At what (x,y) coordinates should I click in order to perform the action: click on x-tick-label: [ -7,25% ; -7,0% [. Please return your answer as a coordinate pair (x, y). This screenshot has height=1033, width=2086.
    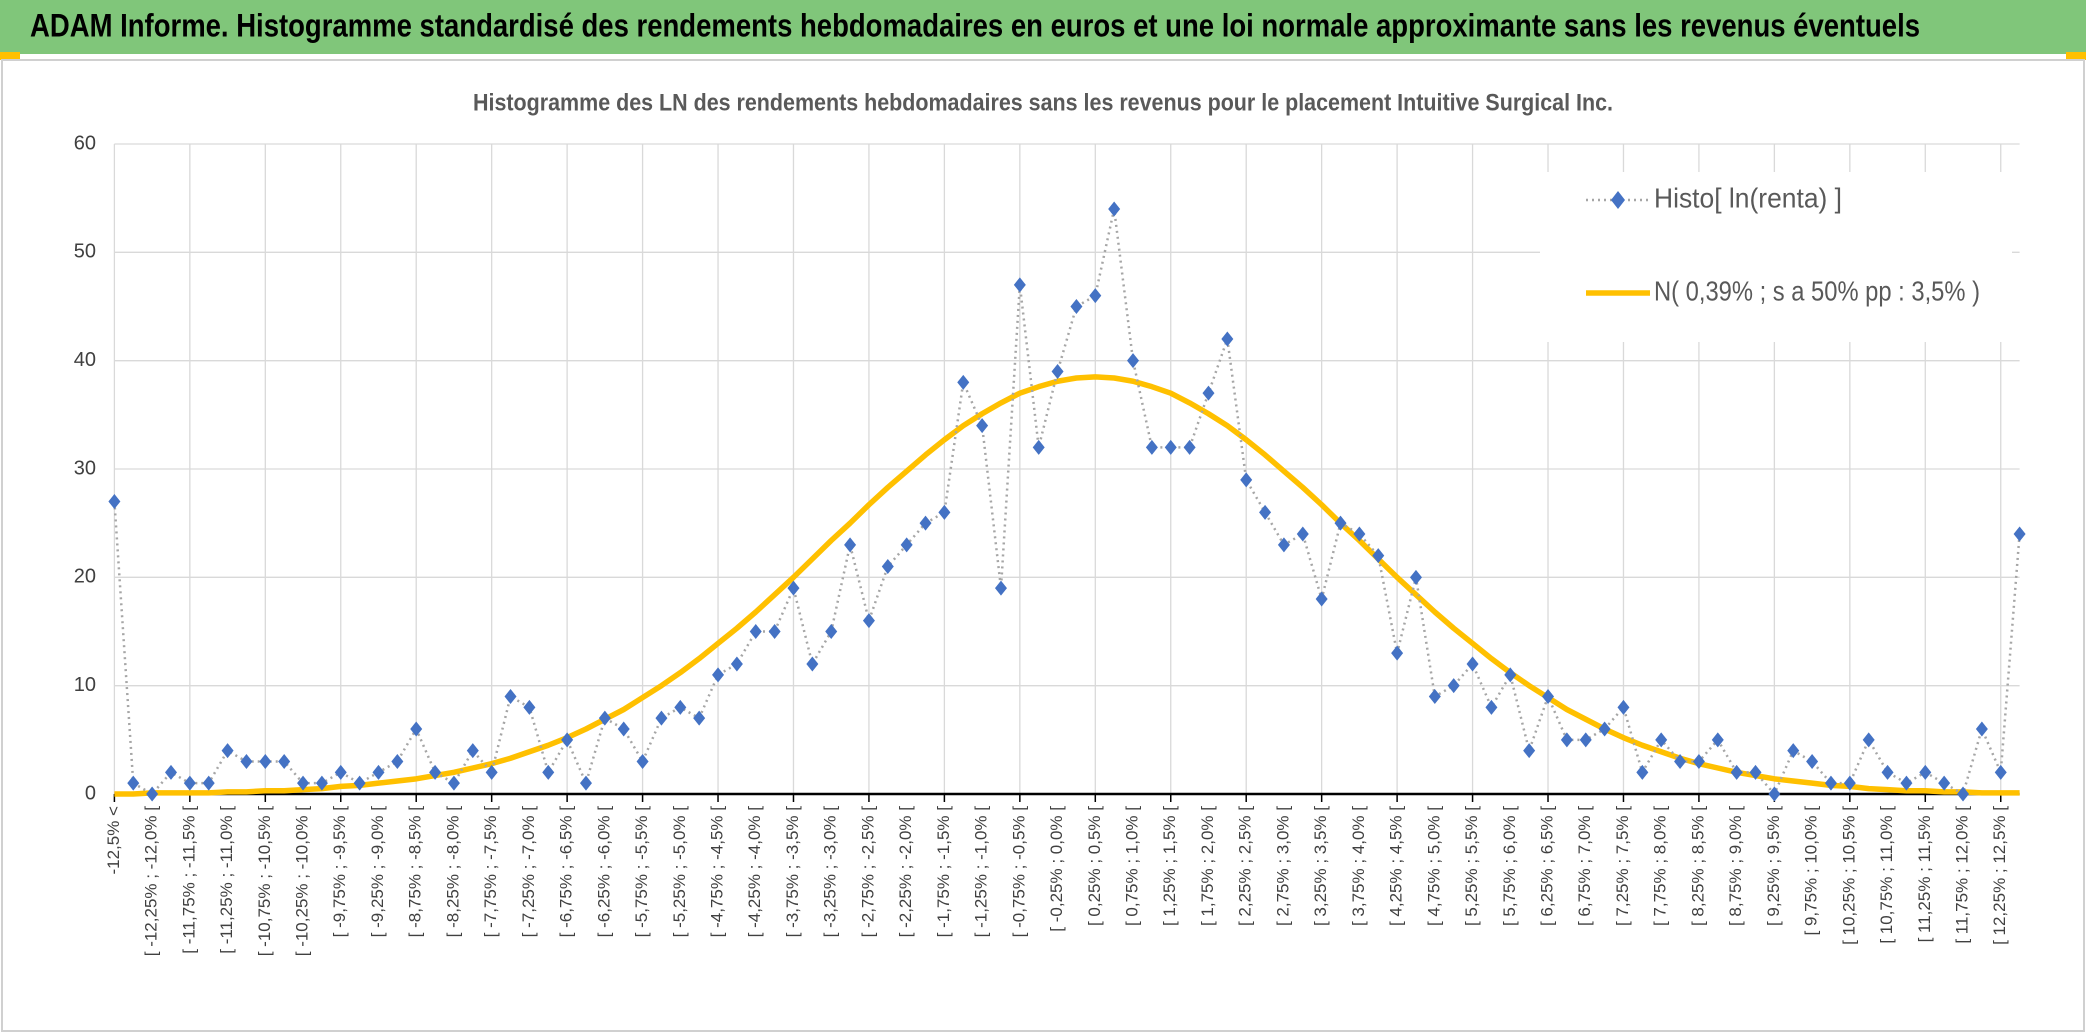
    Looking at the image, I should click on (528, 872).